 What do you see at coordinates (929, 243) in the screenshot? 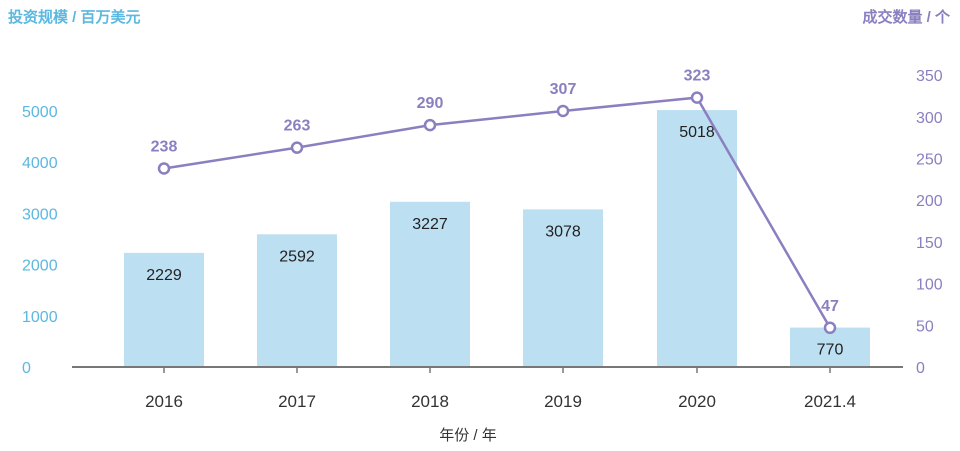
I see `right-axis-tick: 150` at bounding box center [929, 243].